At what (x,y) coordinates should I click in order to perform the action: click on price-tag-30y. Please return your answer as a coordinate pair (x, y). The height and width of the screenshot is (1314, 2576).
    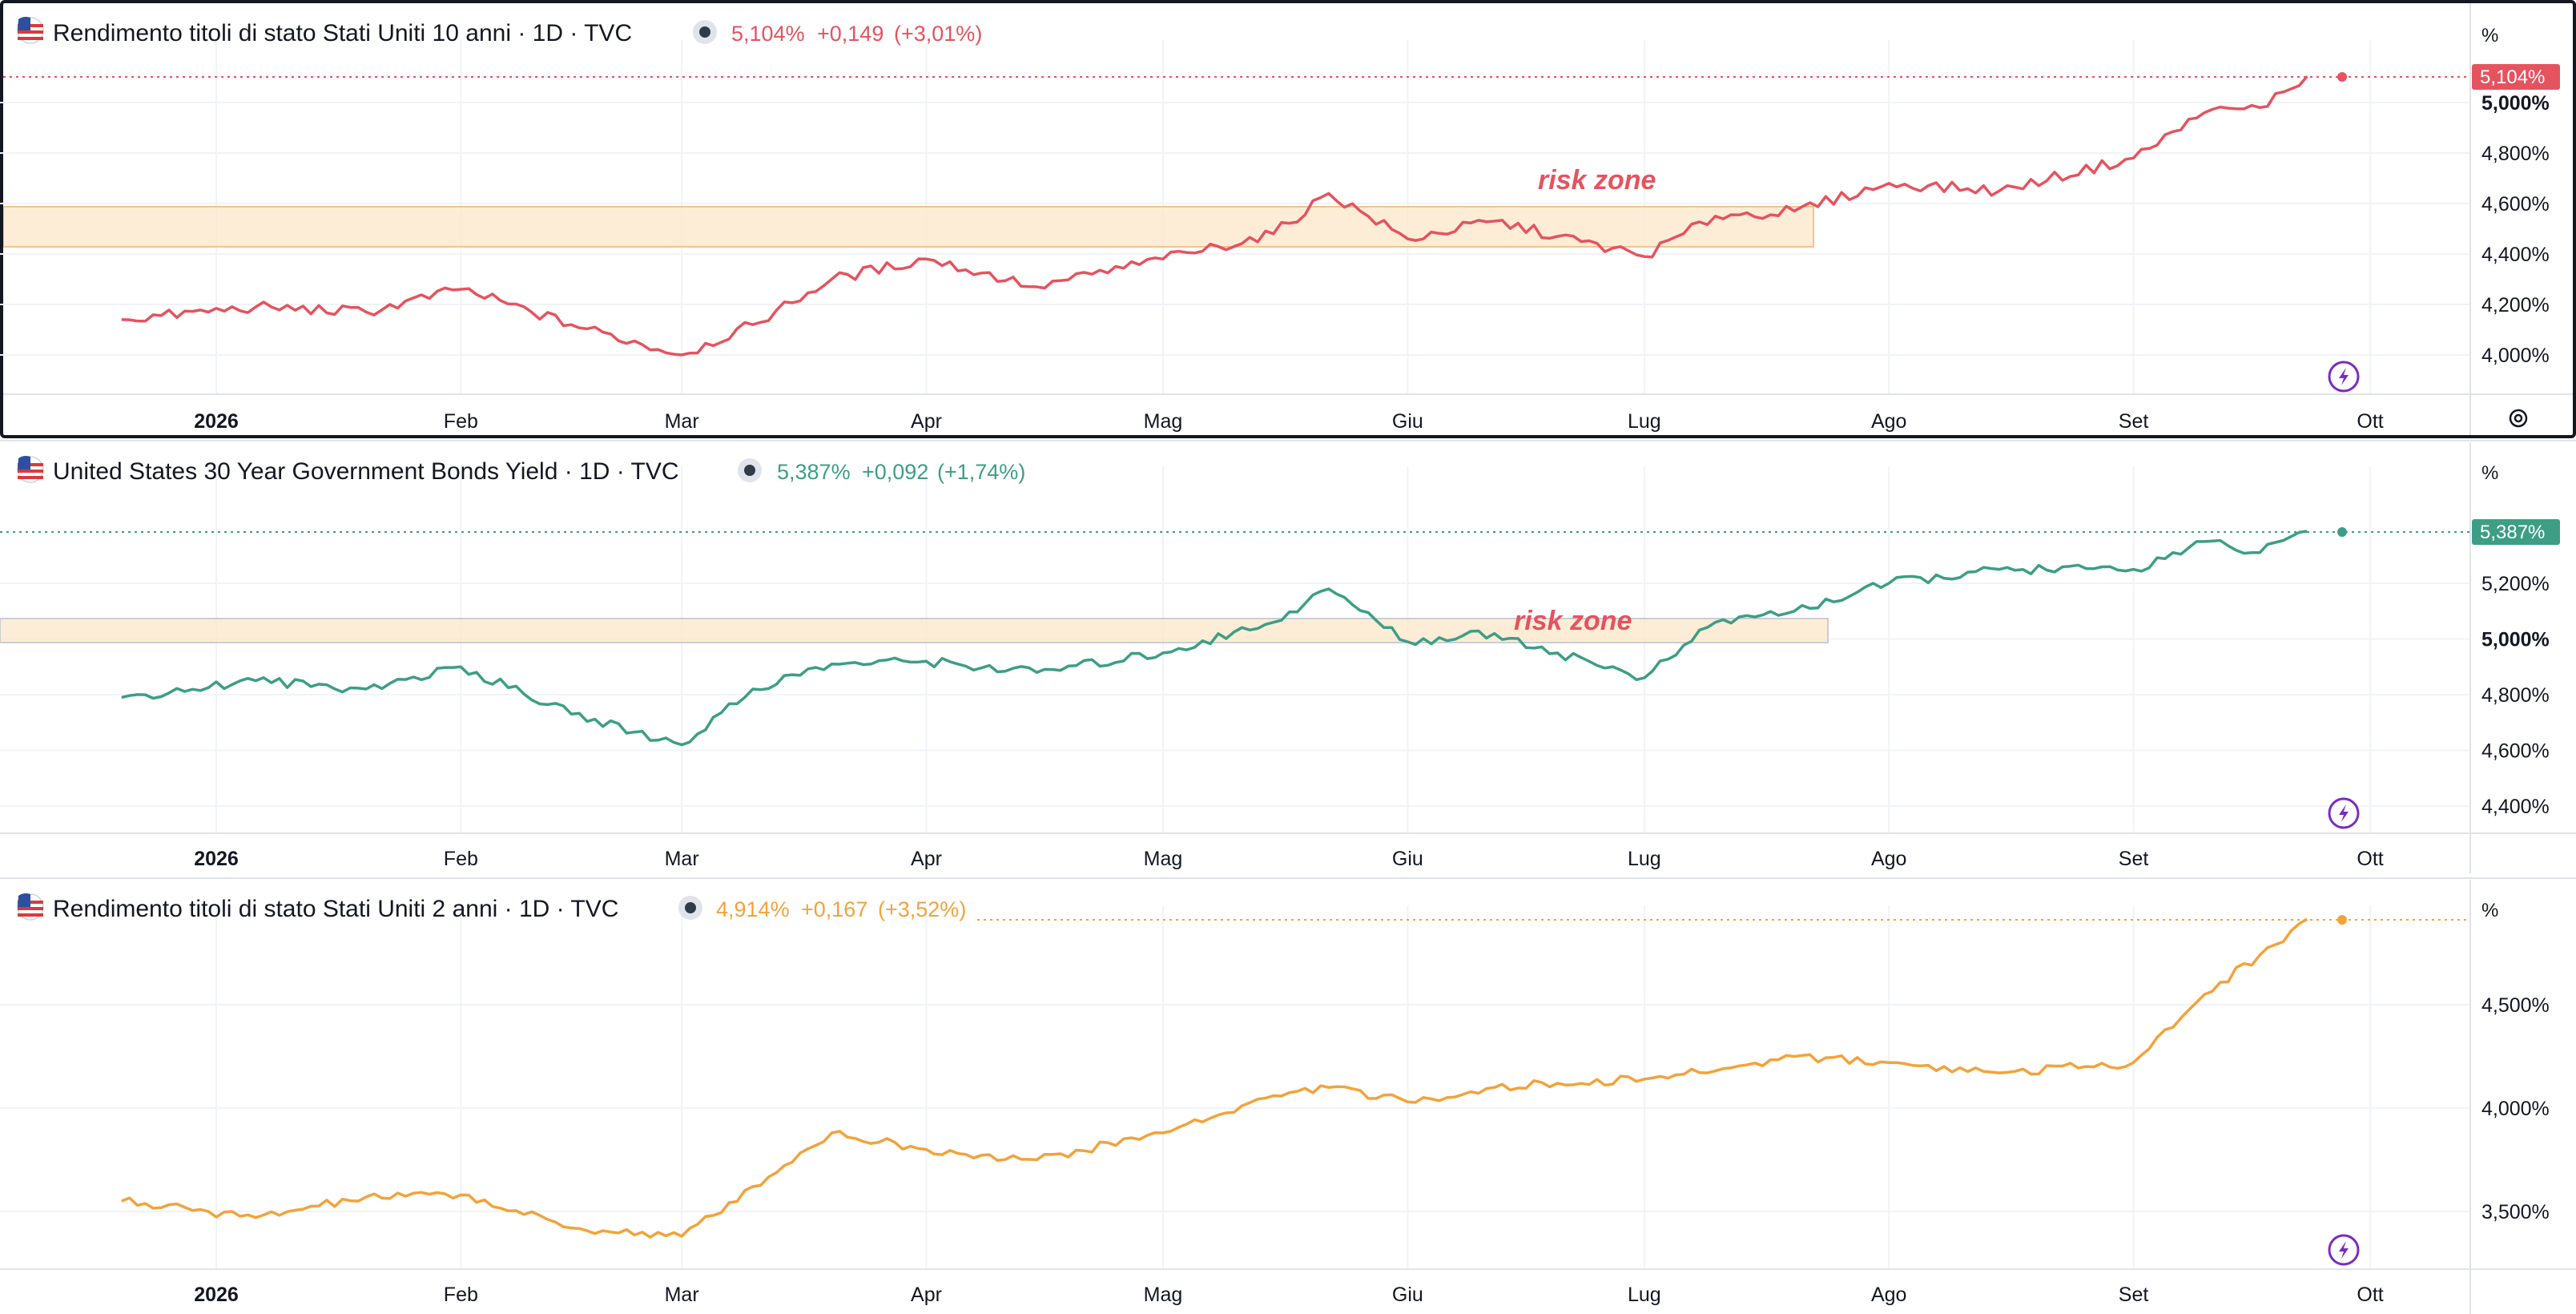
    Looking at the image, I should click on (2516, 532).